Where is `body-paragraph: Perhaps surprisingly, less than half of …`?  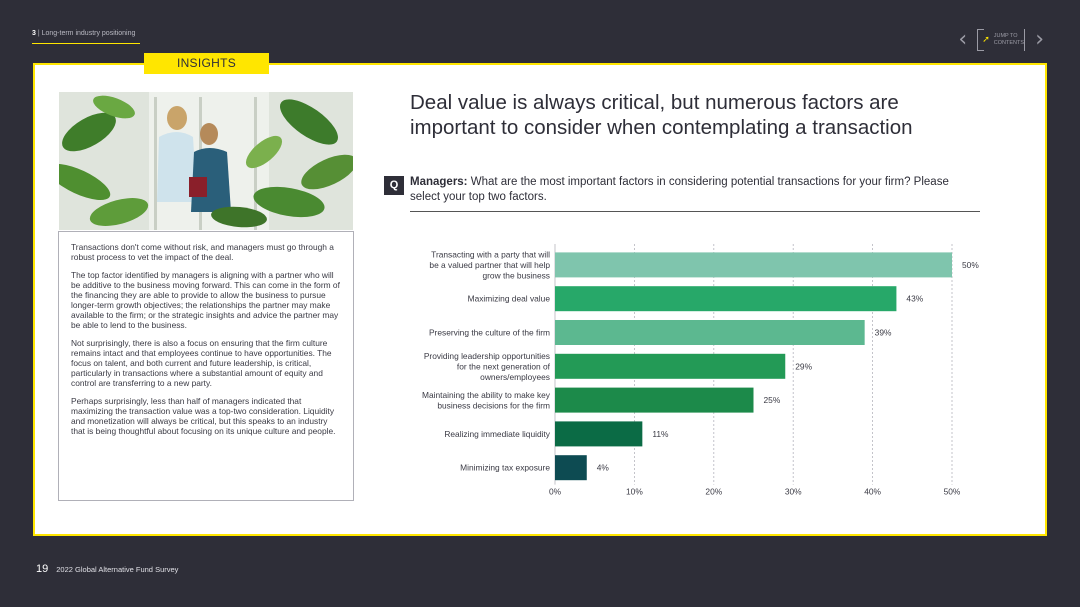 body-paragraph: Perhaps surprisingly, less than half of … is located at coordinates (203, 416).